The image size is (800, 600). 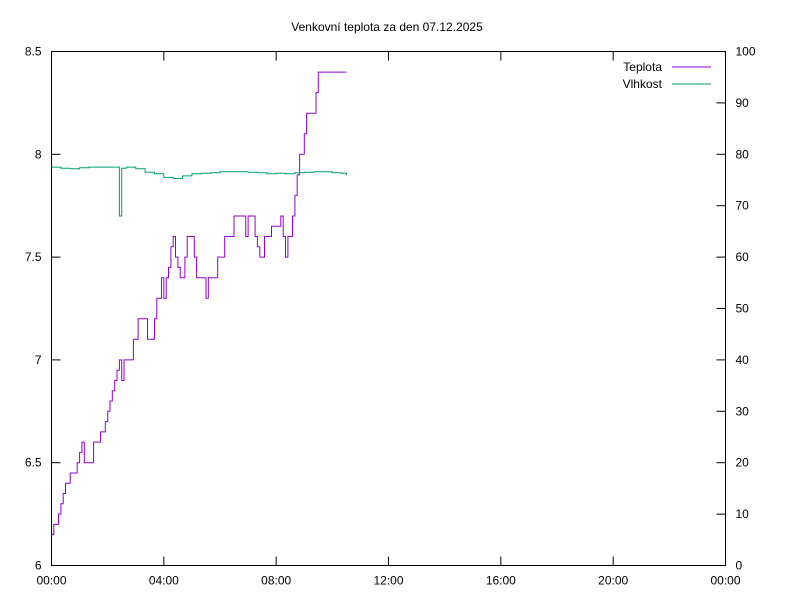 I want to click on y2-tick-label: 30, so click(x=743, y=411).